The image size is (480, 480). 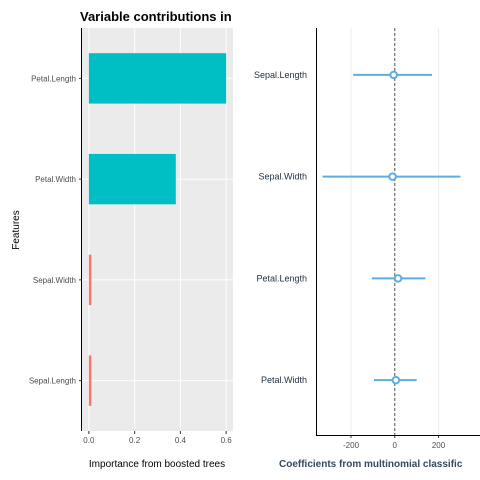 What do you see at coordinates (156, 16) in the screenshot?
I see `chart-title: Variable contributions in` at bounding box center [156, 16].